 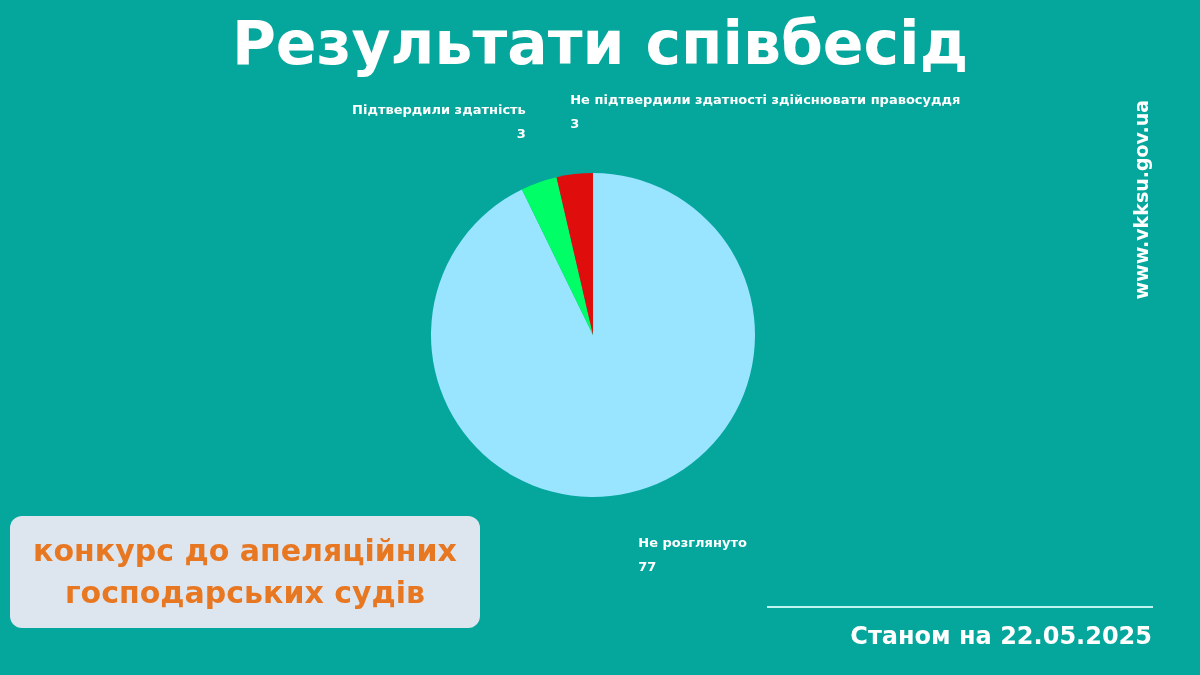 I want to click on chart-title: Результати співбесід, so click(x=600, y=43).